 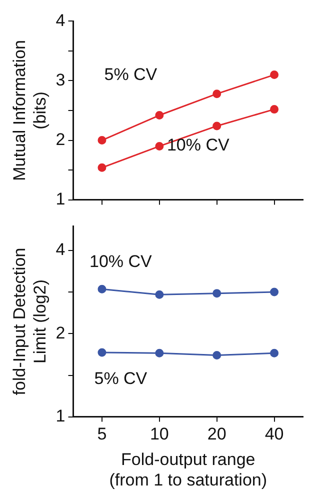 I want to click on x-tick-label: 20, so click(x=216, y=434).